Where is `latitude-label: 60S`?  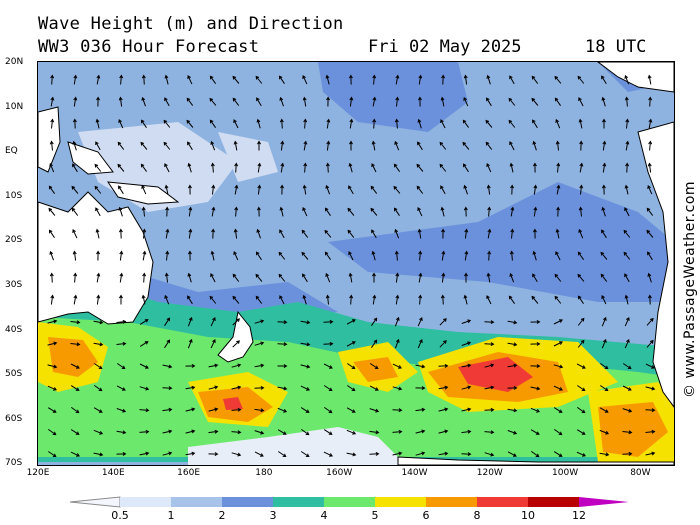 latitude-label: 60S is located at coordinates (14, 418).